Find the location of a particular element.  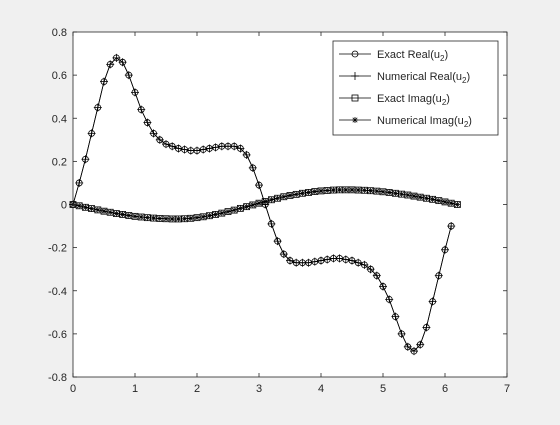

legend-entry: Numerical Imag(u2) is located at coordinates (405, 122).